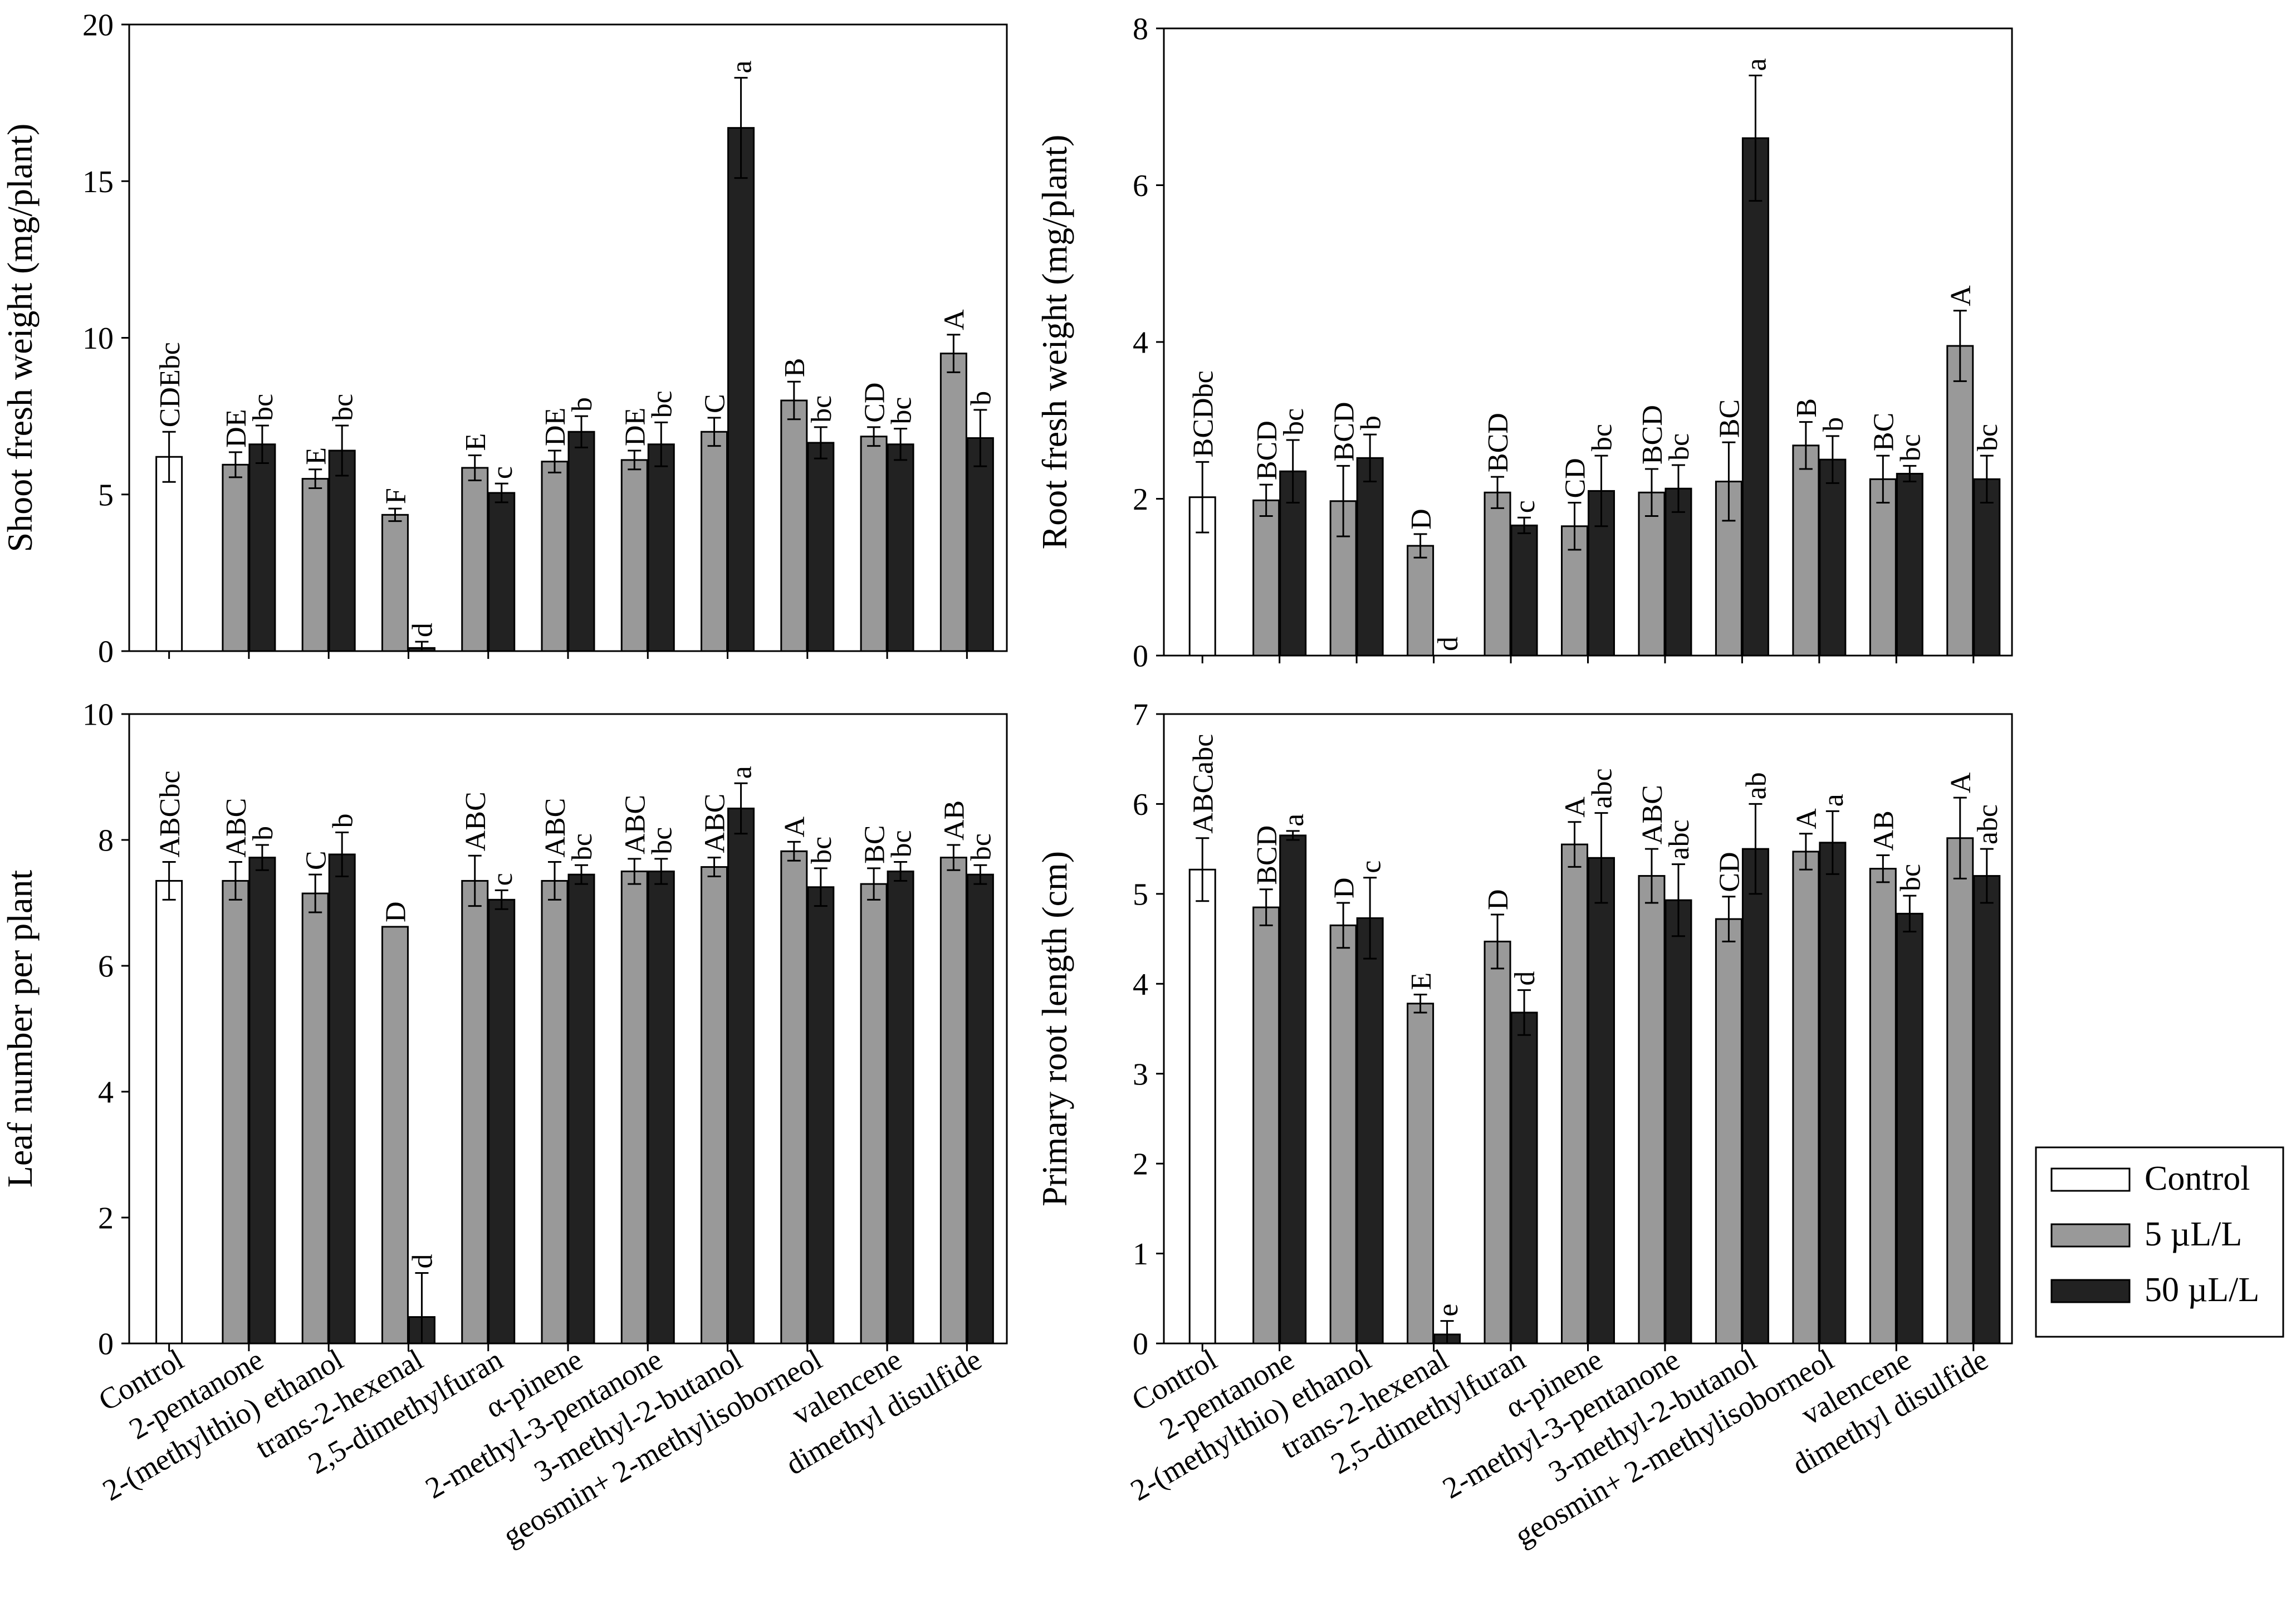 The width and height of the screenshot is (2296, 1608). I want to click on legend-label-2: 50 µL/L, so click(2202, 1290).